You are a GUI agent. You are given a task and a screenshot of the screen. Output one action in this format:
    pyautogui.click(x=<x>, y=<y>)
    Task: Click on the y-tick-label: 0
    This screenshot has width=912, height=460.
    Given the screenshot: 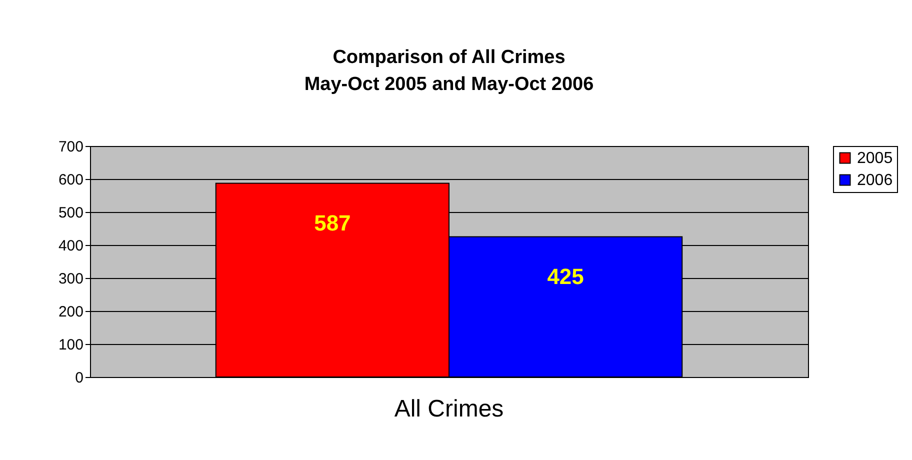 What is the action you would take?
    pyautogui.click(x=79, y=378)
    